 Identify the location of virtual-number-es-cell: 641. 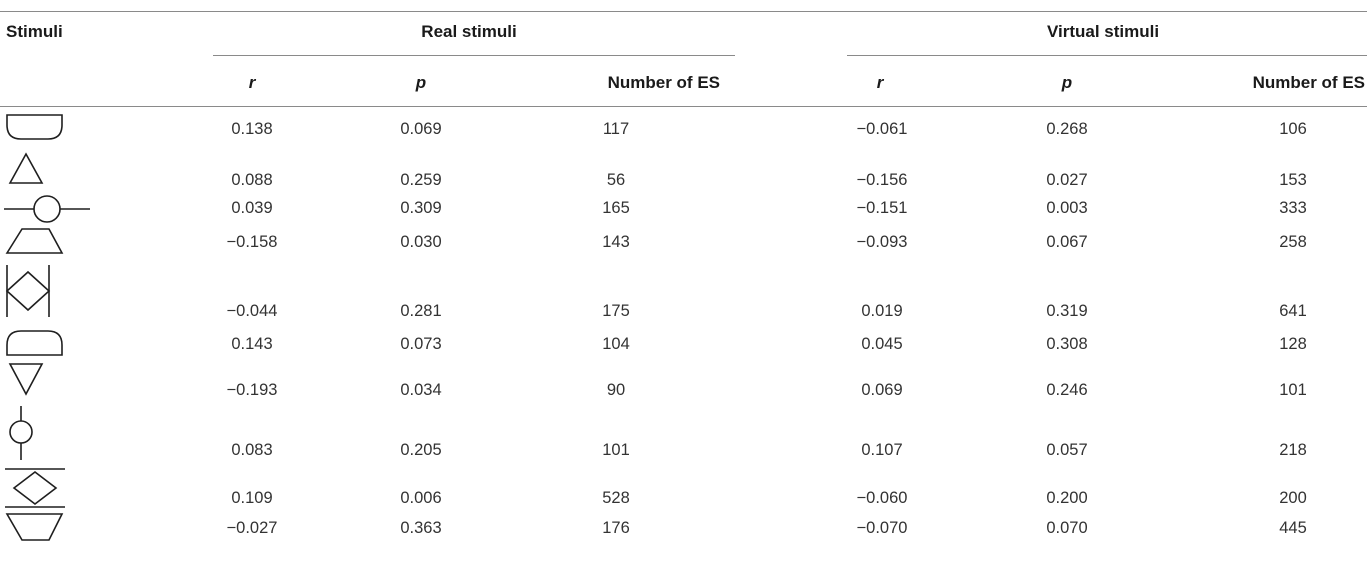
(1293, 311).